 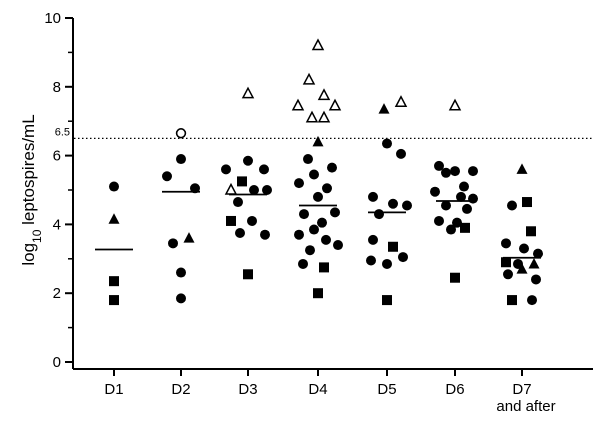 I want to click on x-tick-label: D3, so click(x=247, y=389).